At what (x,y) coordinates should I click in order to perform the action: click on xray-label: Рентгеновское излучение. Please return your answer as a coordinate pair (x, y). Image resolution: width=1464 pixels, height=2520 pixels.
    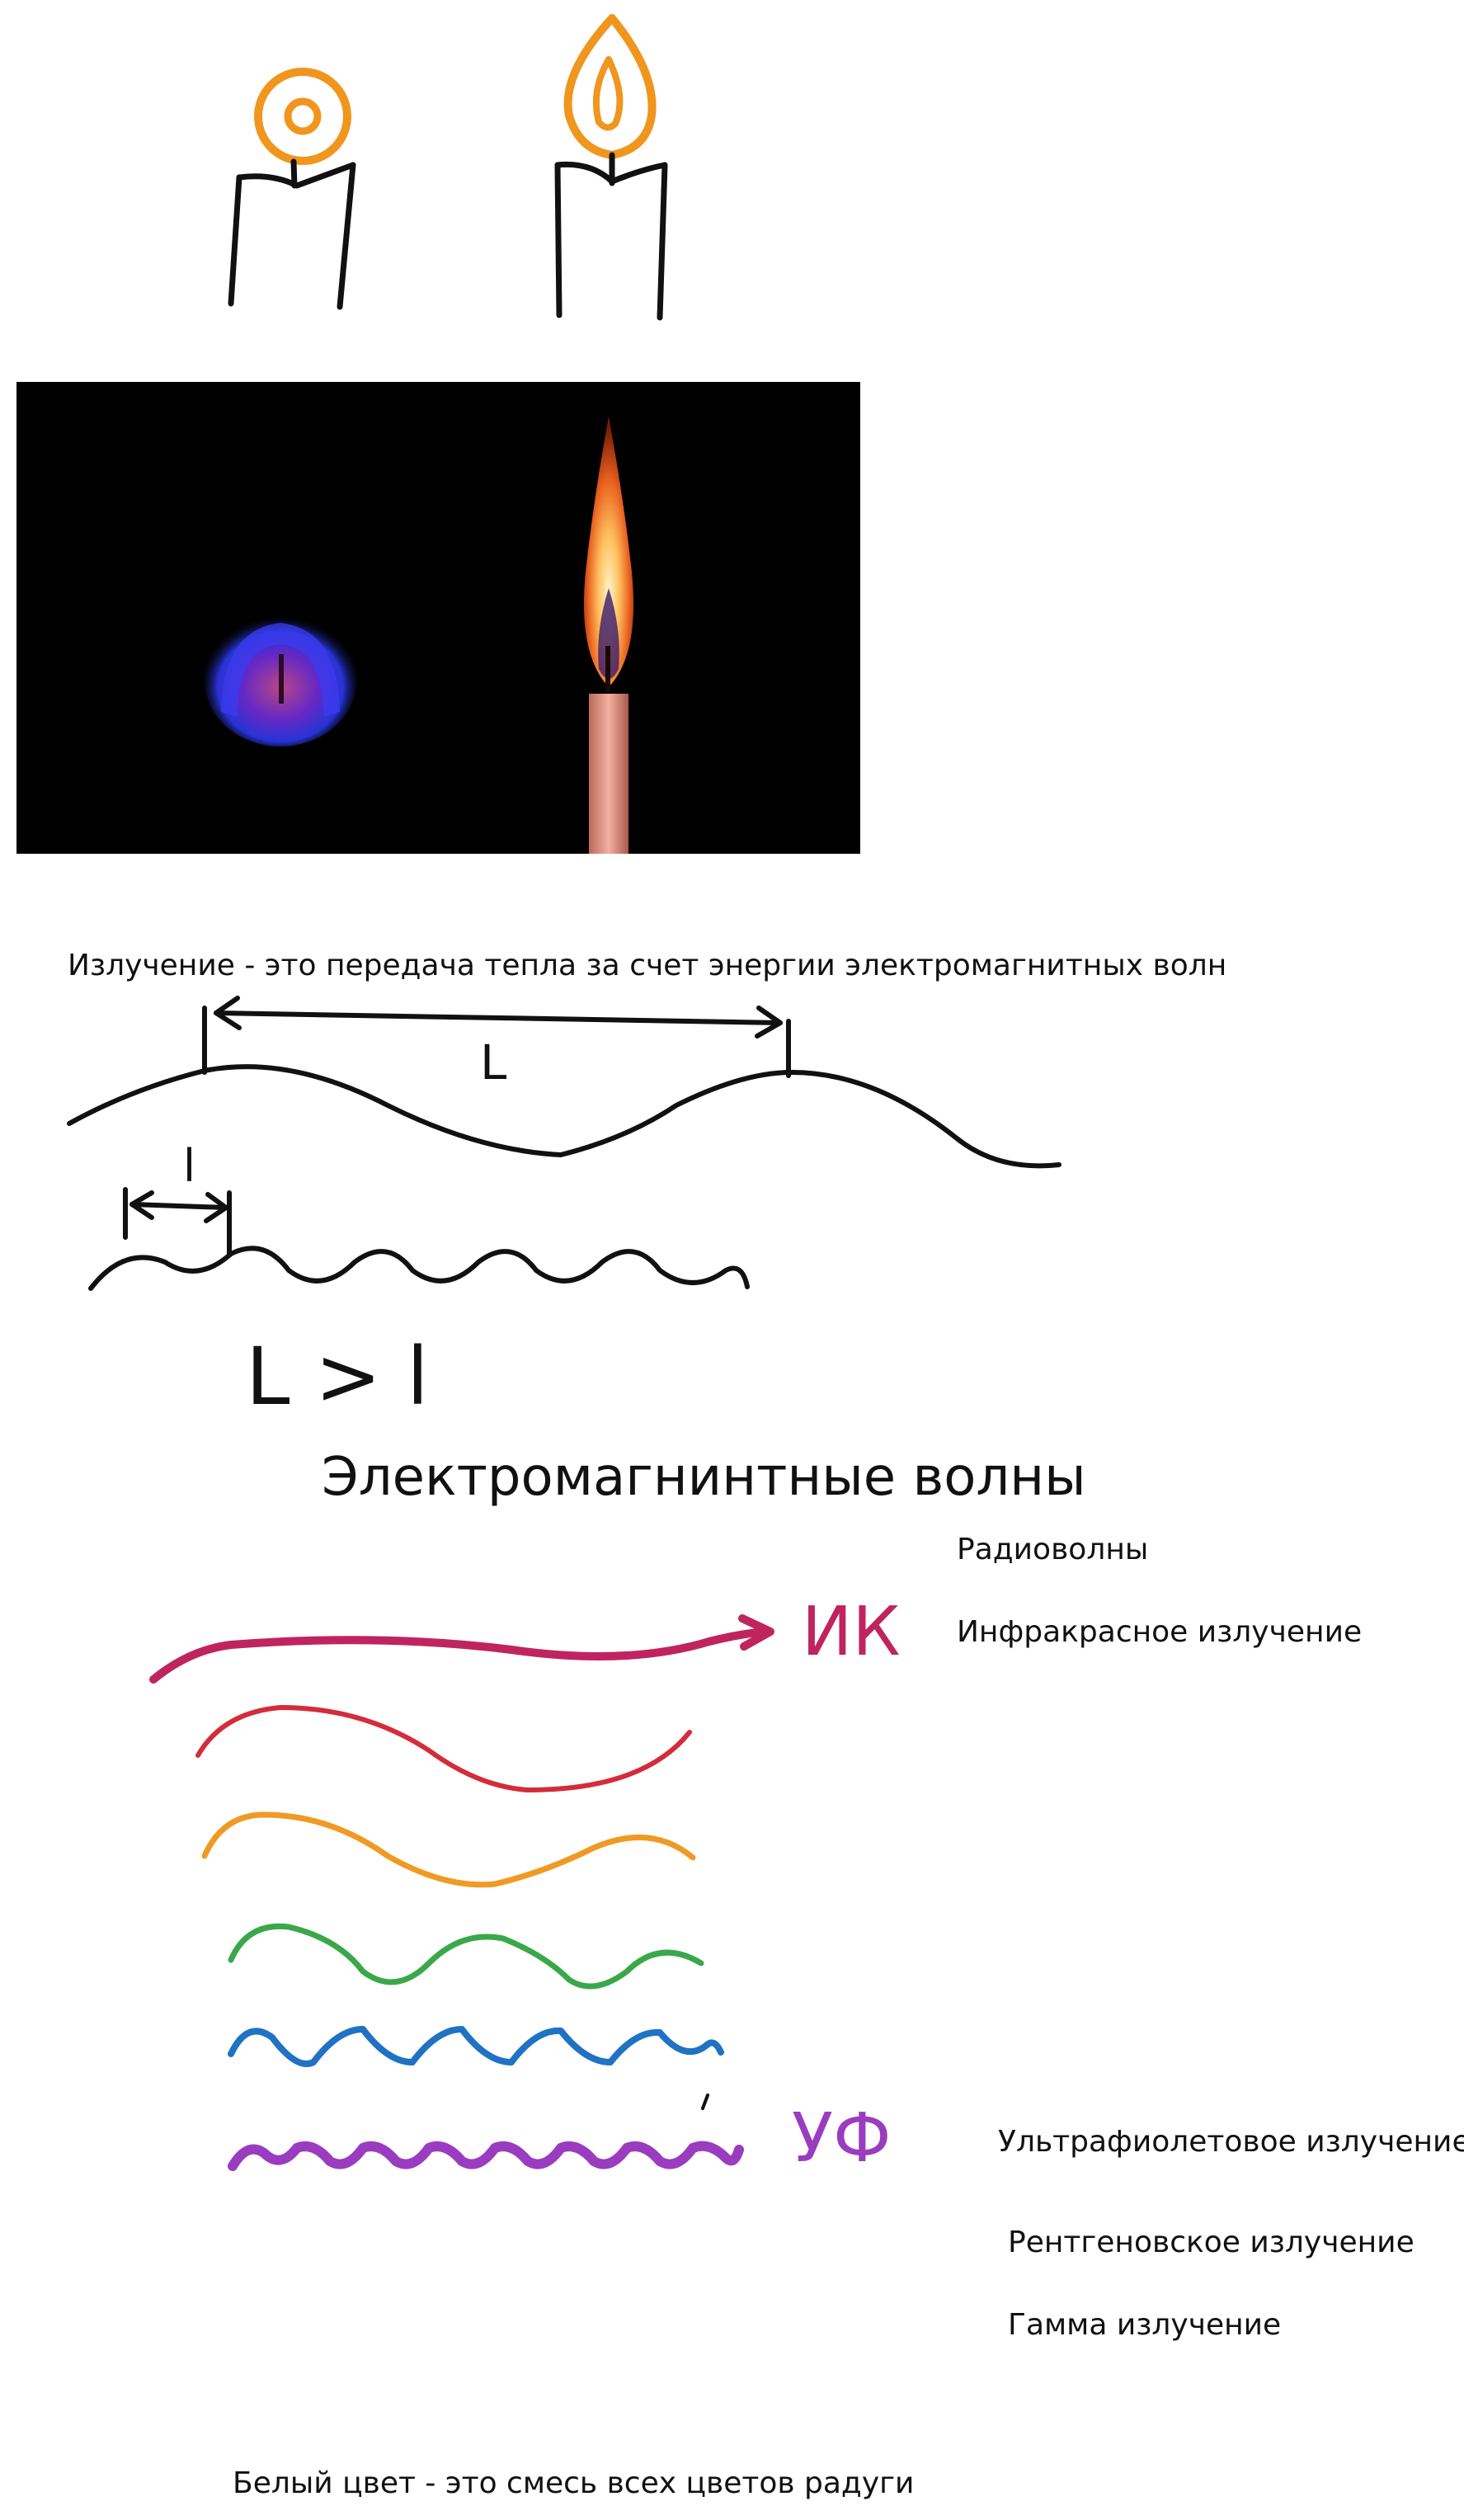
    Looking at the image, I should click on (1212, 2242).